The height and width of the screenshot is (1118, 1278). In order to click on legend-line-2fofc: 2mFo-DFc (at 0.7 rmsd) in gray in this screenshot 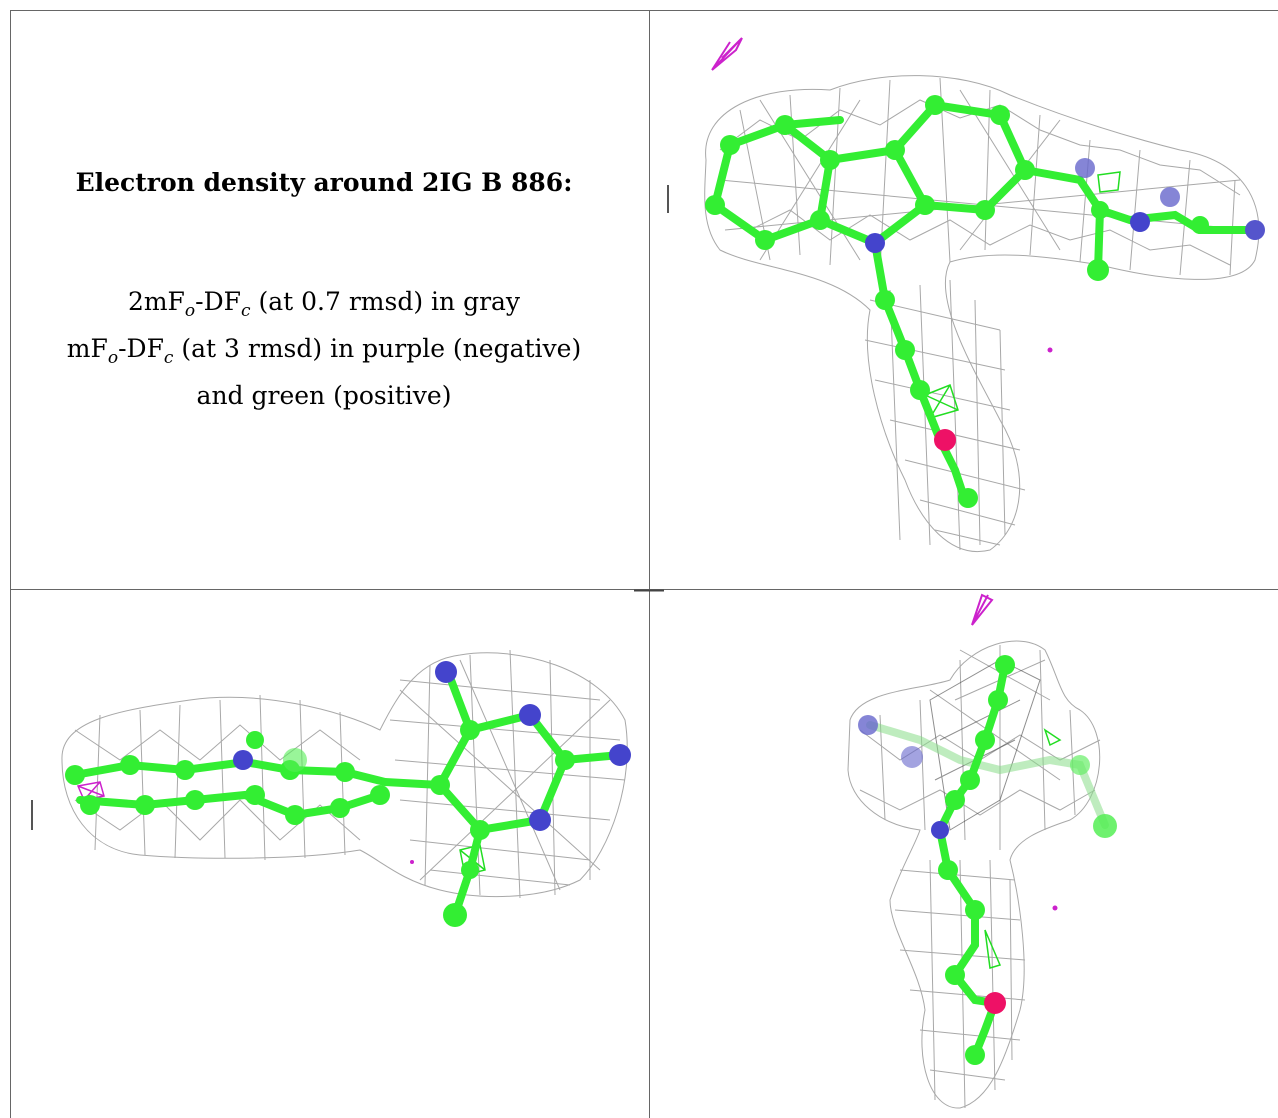, I will do `click(324, 306)`.